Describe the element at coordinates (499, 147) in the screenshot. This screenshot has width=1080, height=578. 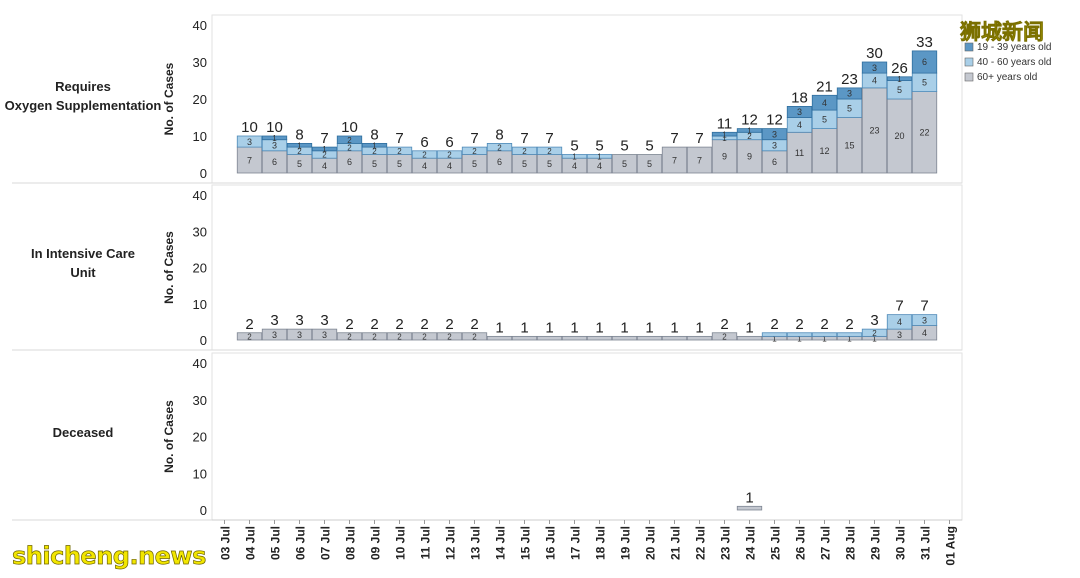
I see `bar-segment-14-jul-s1` at that location.